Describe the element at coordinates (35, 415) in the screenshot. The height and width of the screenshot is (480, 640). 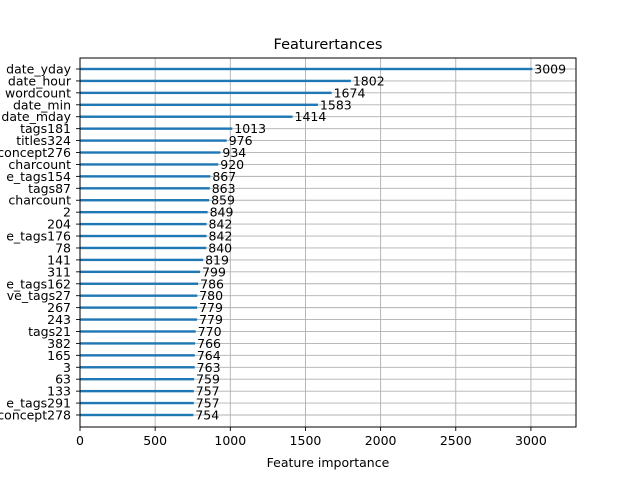
I see `y-tick-label: concept278` at that location.